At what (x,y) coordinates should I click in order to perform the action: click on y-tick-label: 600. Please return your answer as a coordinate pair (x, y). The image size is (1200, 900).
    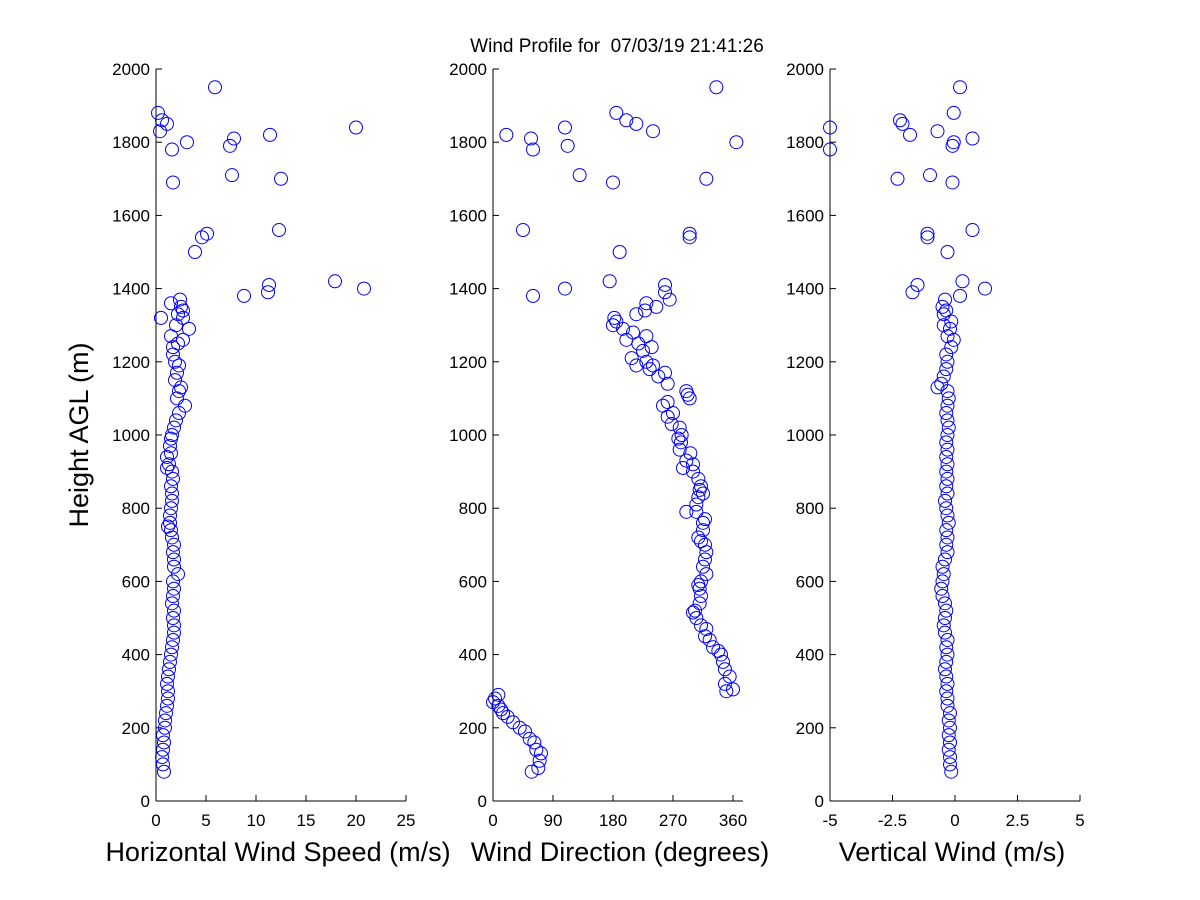
    Looking at the image, I should click on (136, 581).